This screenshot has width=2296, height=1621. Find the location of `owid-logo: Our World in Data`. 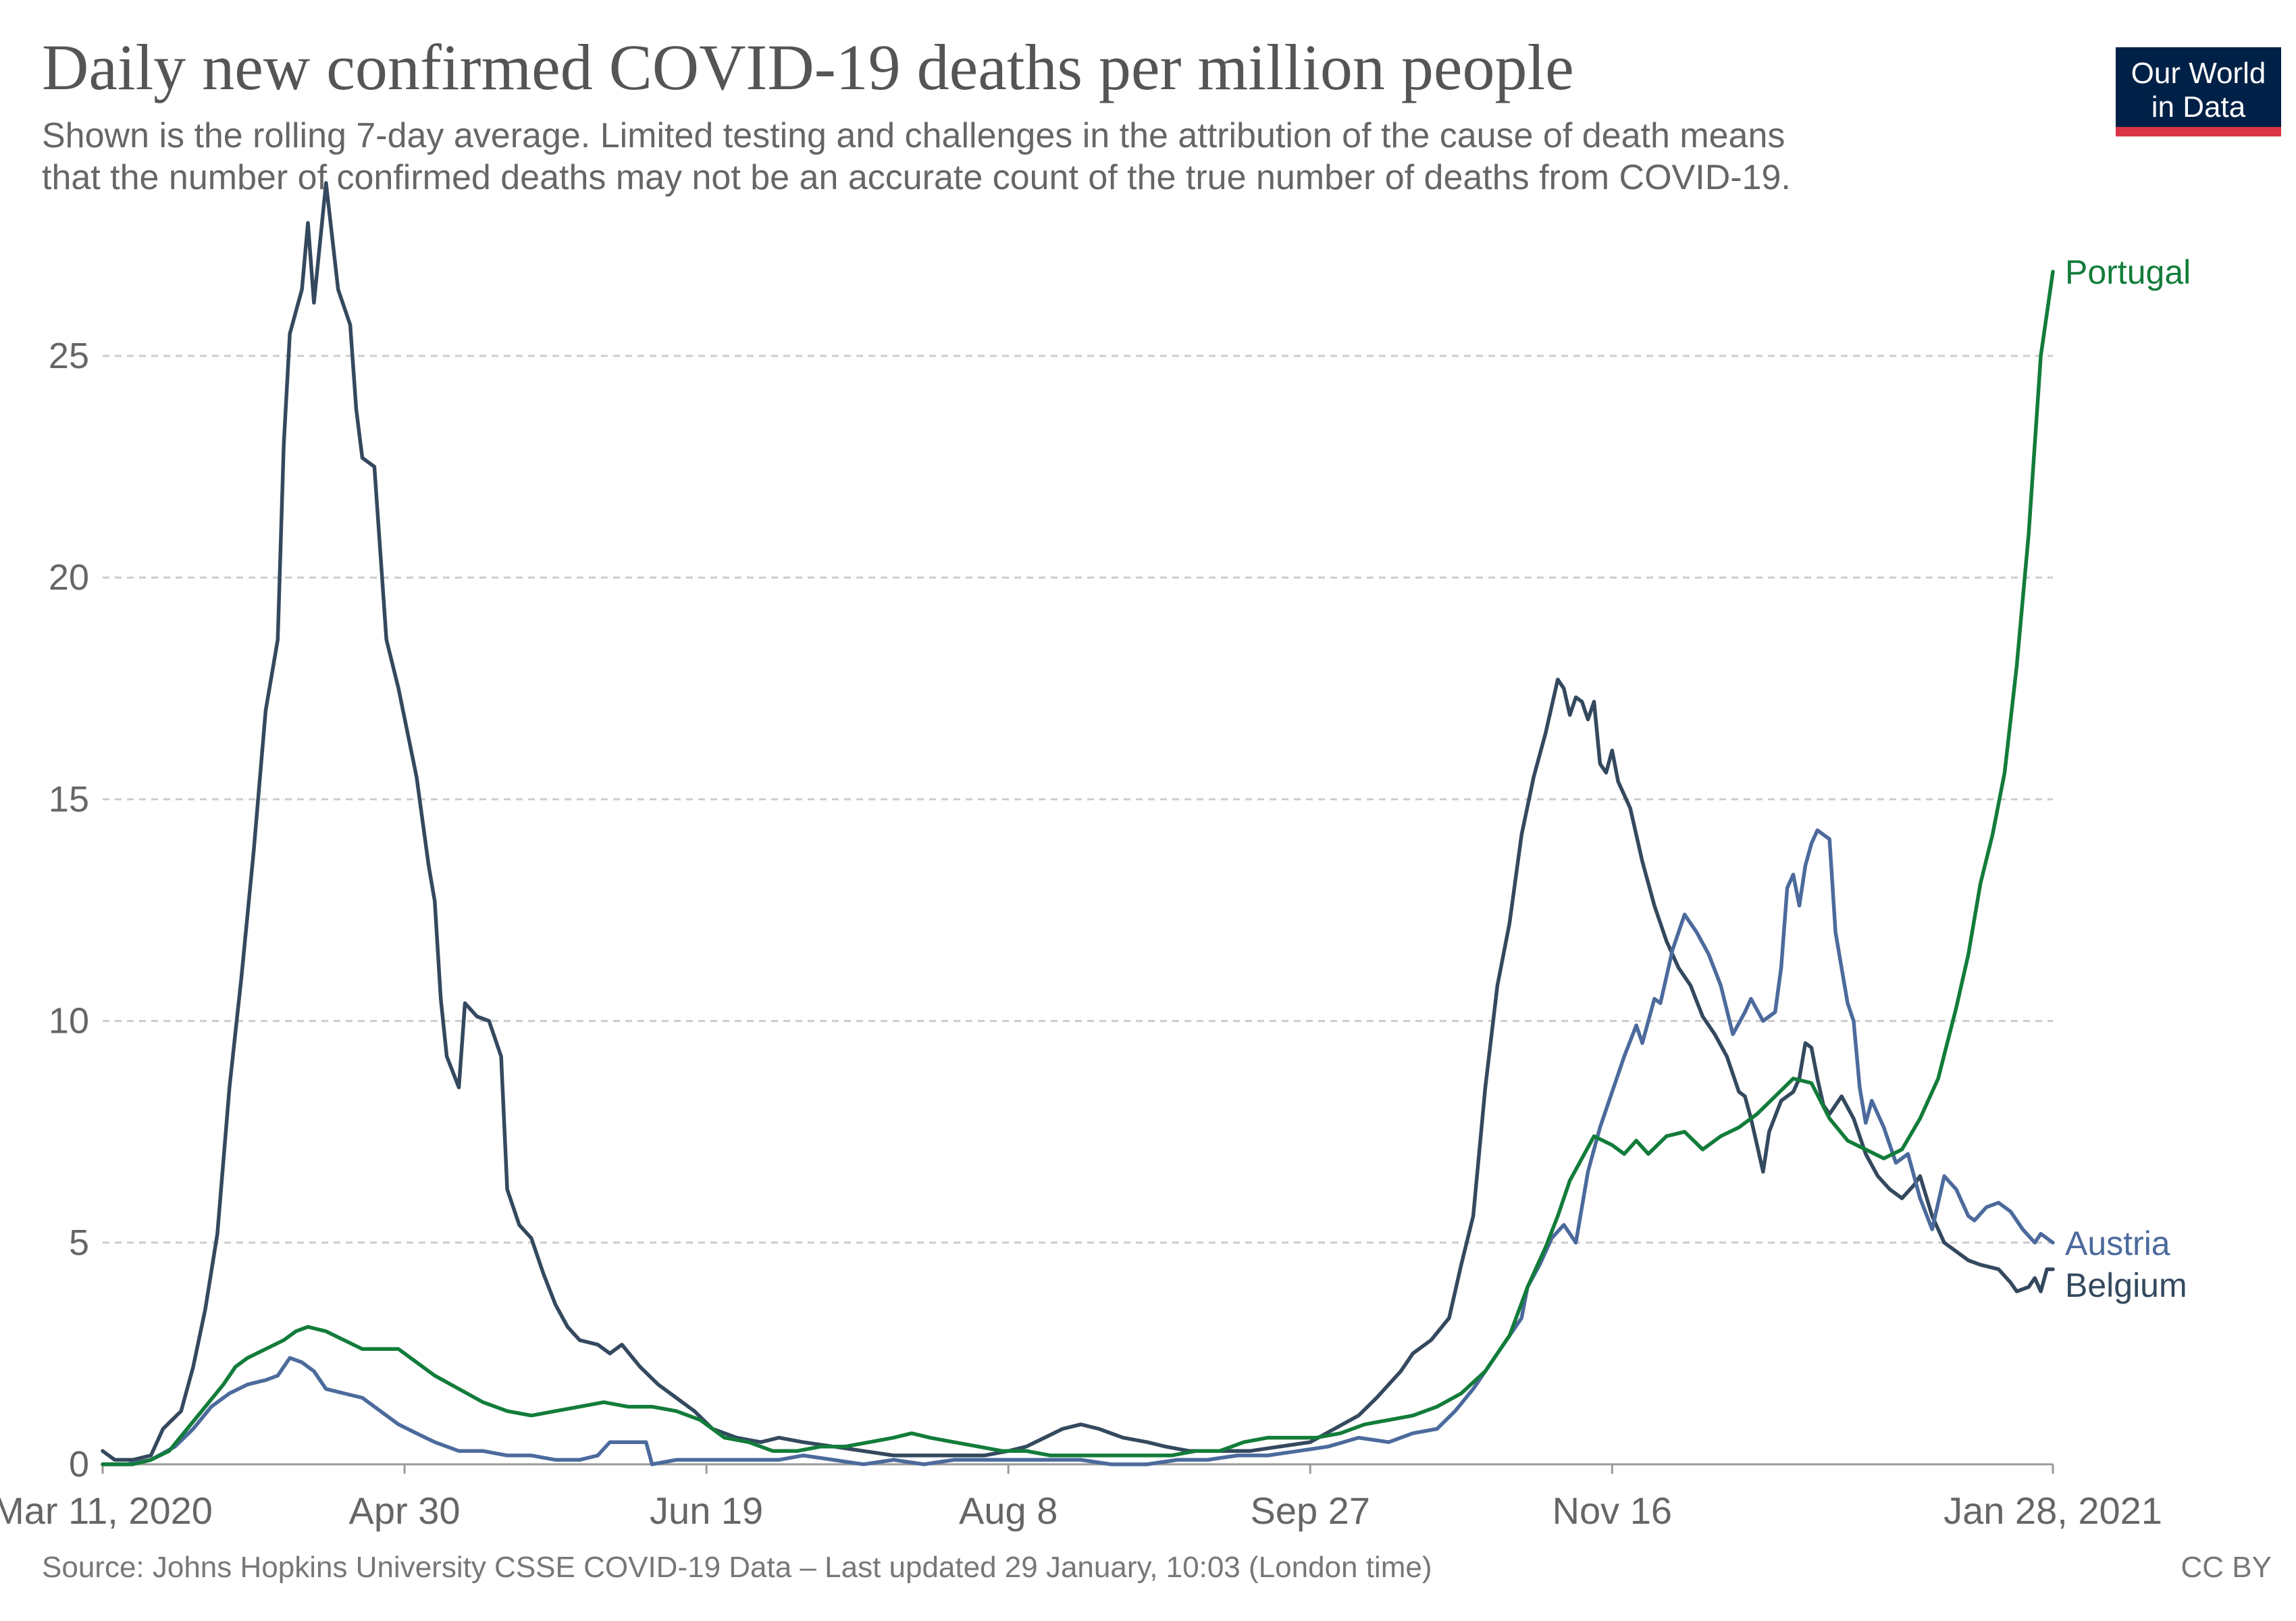

owid-logo: Our World in Data is located at coordinates (2198, 91).